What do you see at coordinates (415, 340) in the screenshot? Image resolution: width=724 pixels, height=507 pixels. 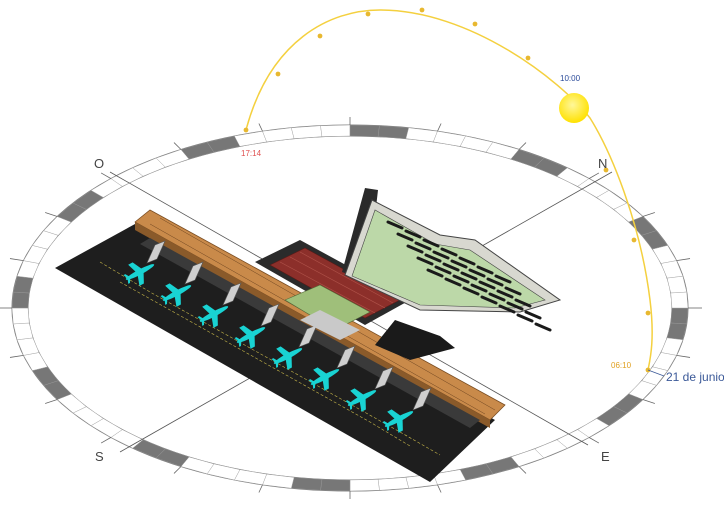 I see `hall-plinth` at bounding box center [415, 340].